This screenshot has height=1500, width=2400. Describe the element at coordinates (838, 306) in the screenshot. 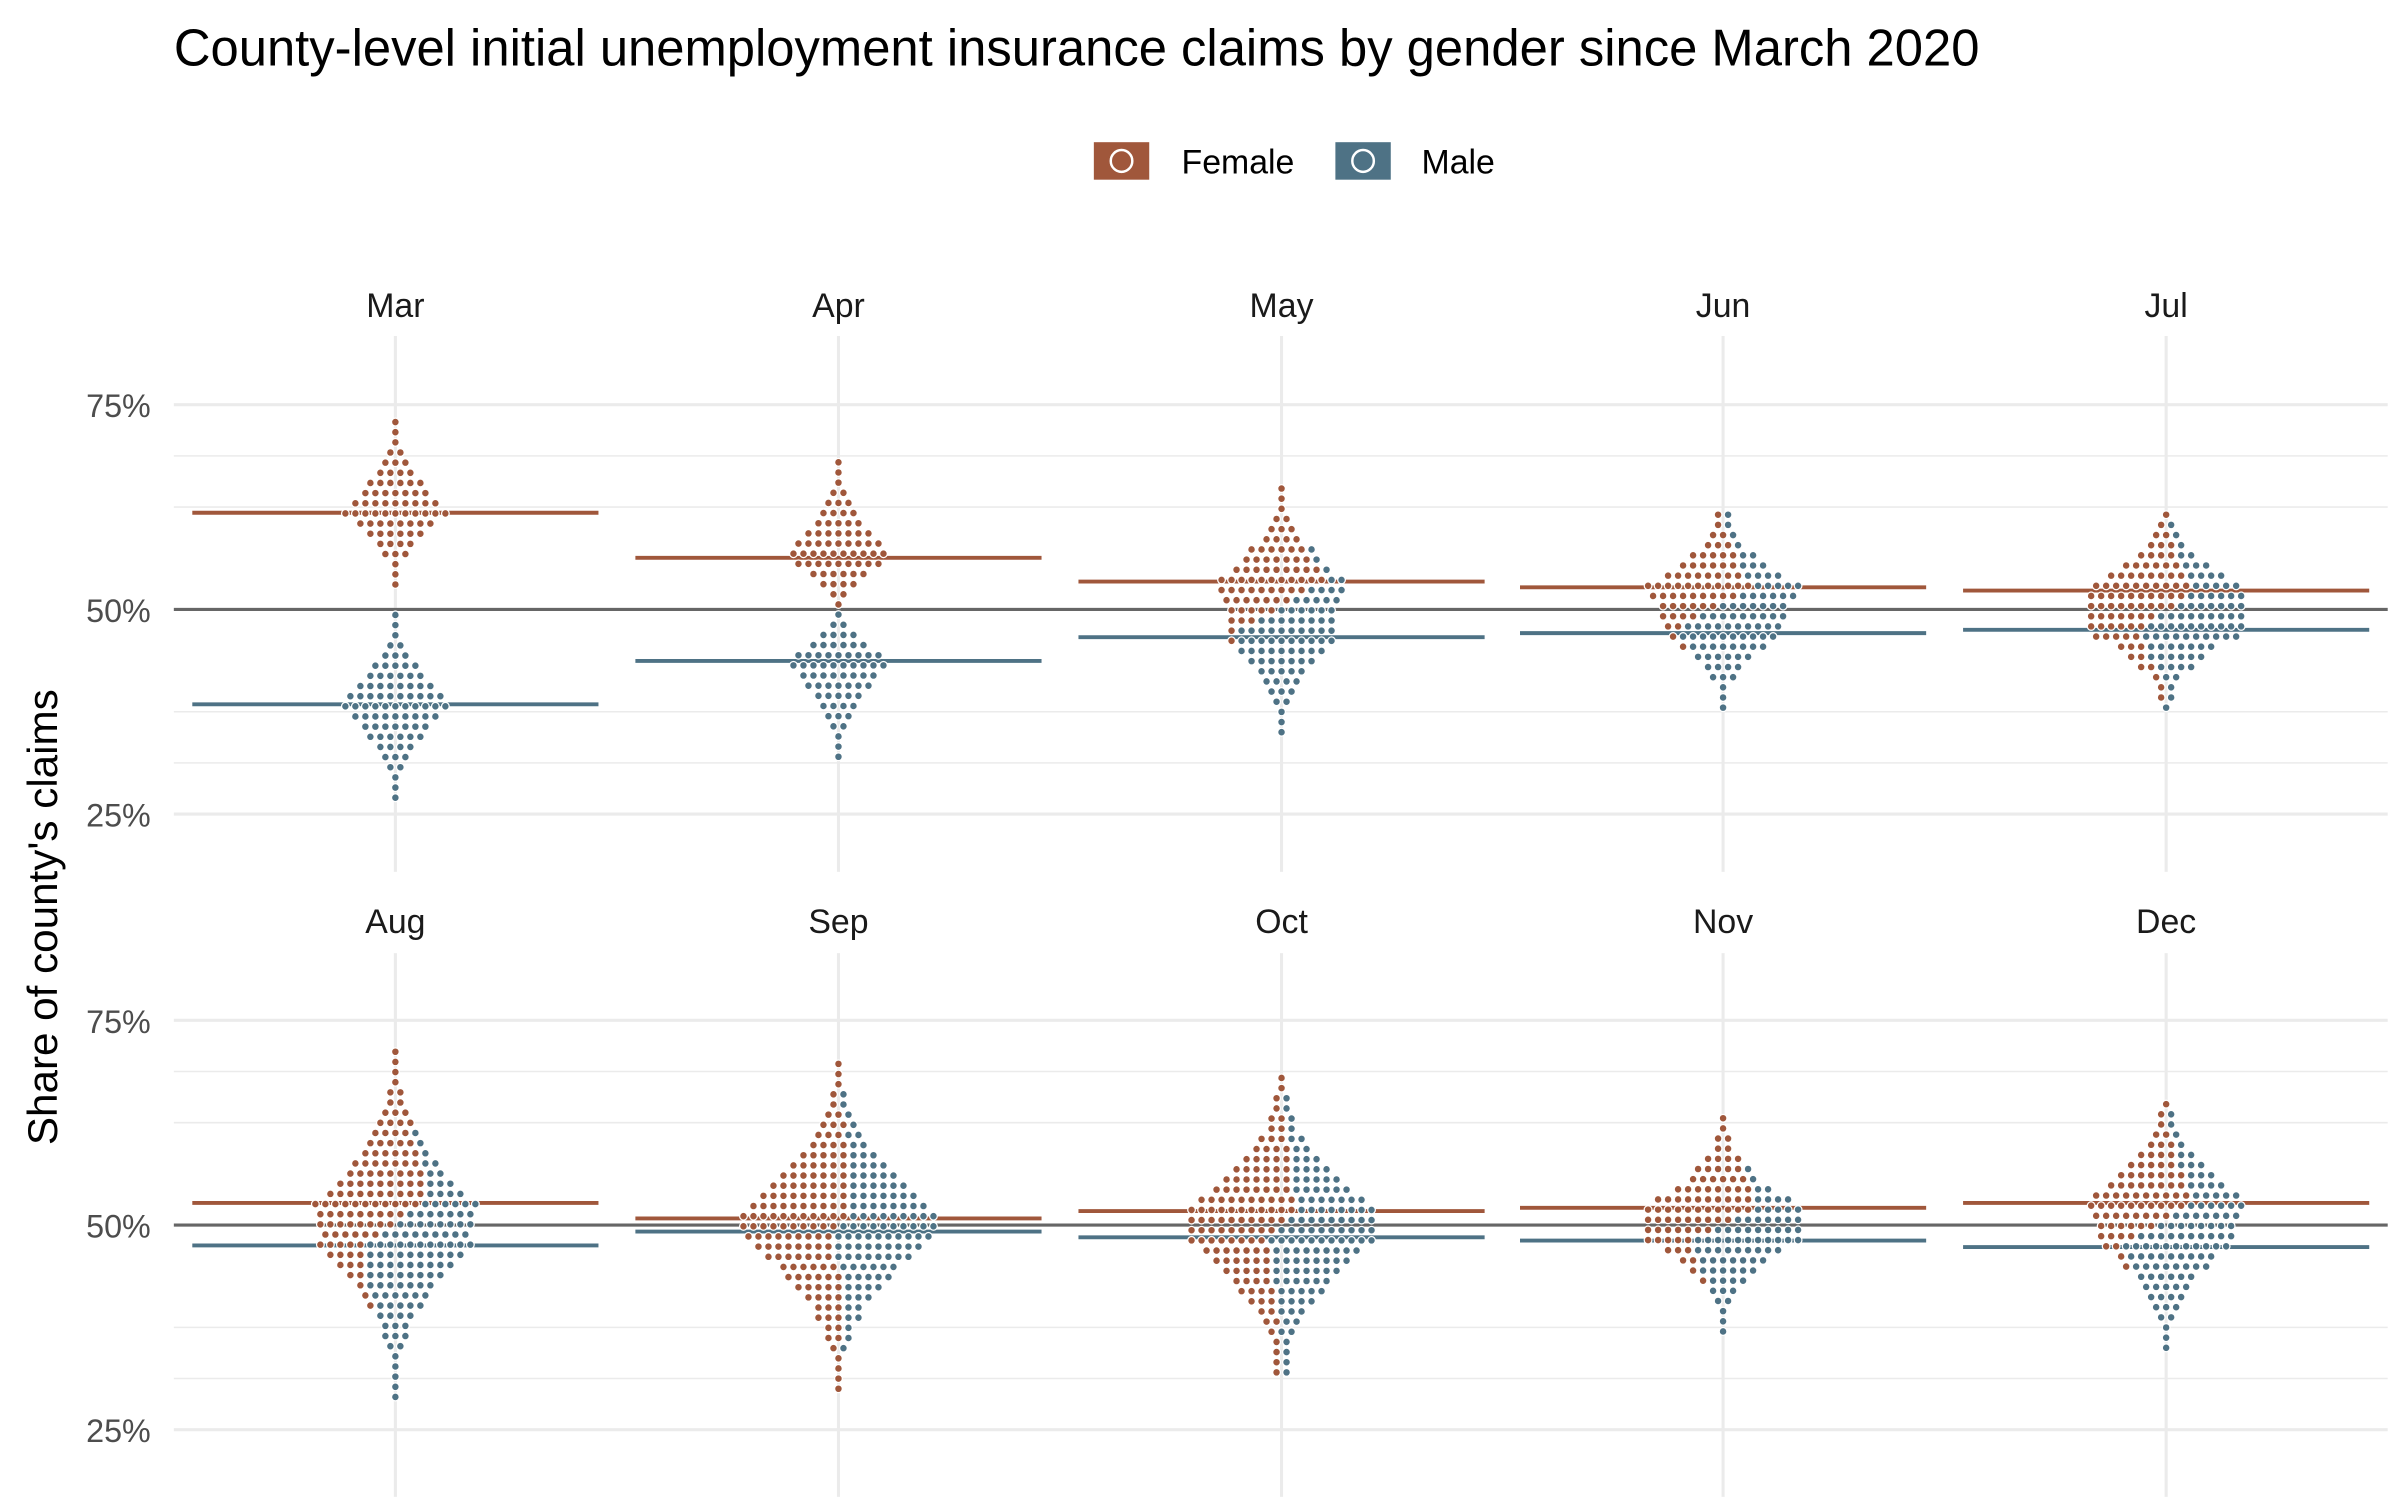

I see `facet-label: Apr` at that location.